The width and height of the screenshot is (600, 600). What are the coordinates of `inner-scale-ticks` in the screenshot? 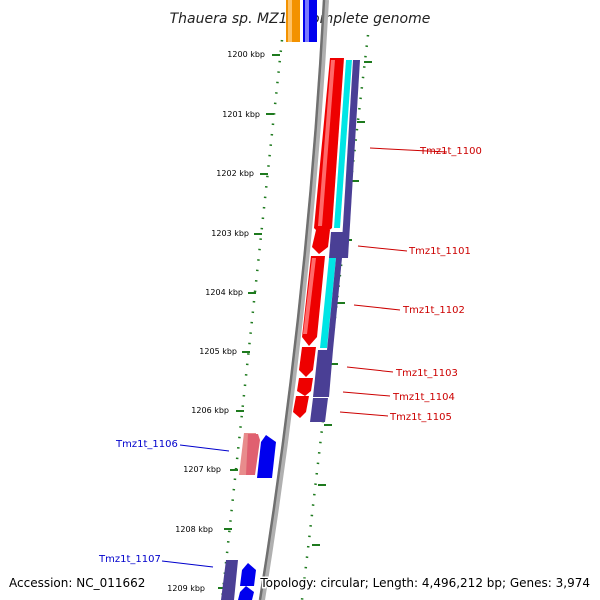 It's located at (249, 321).